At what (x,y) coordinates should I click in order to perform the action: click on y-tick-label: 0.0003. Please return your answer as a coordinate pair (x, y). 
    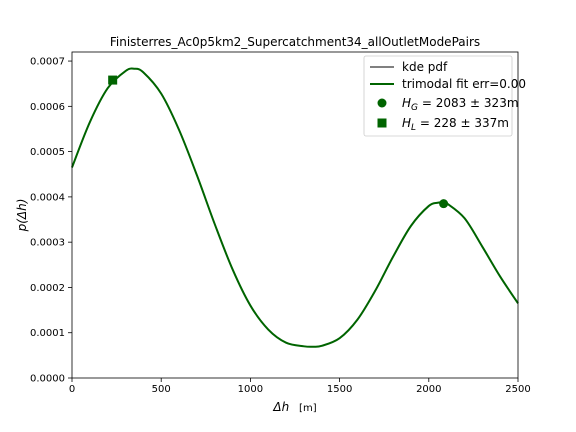
    Looking at the image, I should click on (47, 243).